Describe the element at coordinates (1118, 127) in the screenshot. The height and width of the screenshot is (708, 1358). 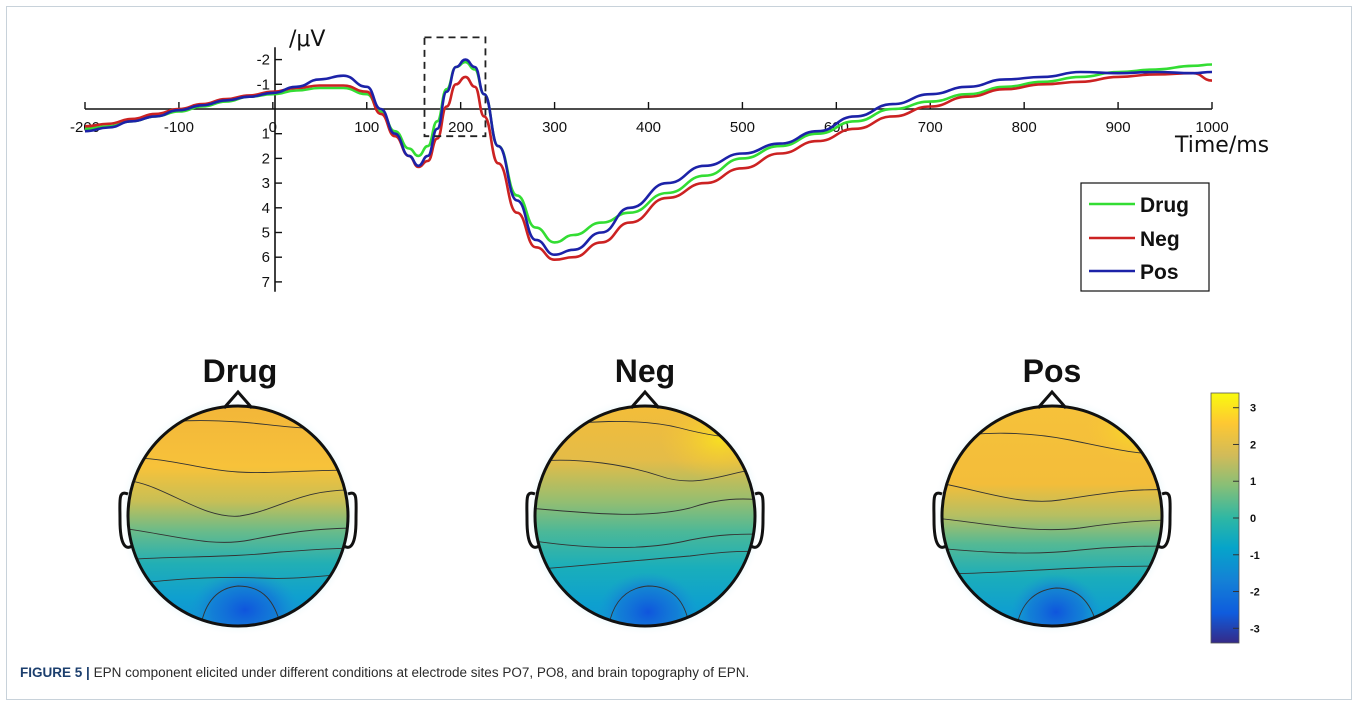
I see `x-tick-label: 900` at that location.